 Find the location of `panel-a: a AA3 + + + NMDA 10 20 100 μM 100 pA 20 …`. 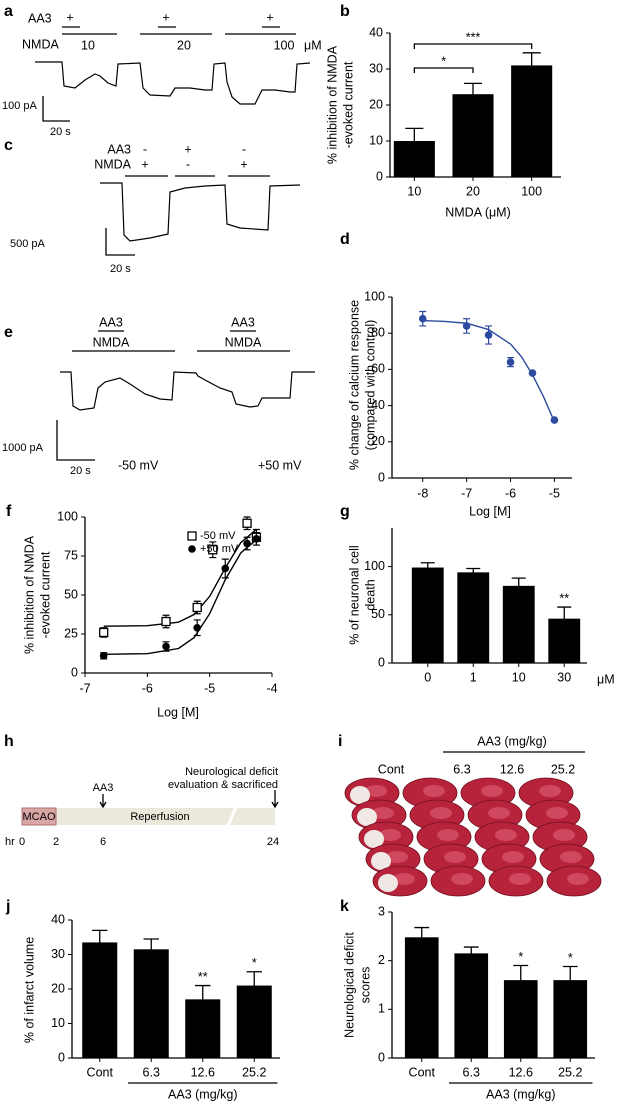

panel-a: a AA3 + + + NMDA 10 20 100 μM 100 pA 20 … is located at coordinates (162, 70).